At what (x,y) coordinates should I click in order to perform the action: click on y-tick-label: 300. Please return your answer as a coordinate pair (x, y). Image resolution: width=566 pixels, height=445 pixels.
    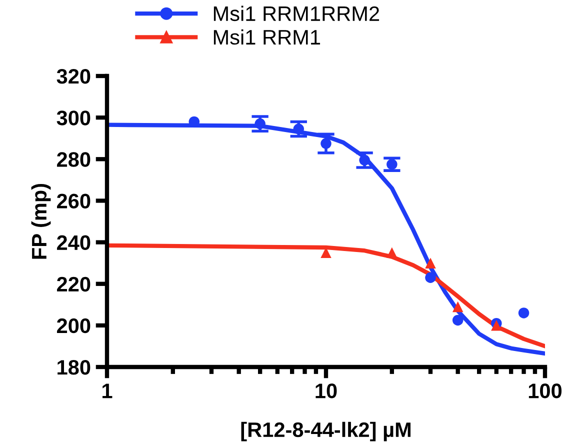
    Looking at the image, I should click on (73, 118).